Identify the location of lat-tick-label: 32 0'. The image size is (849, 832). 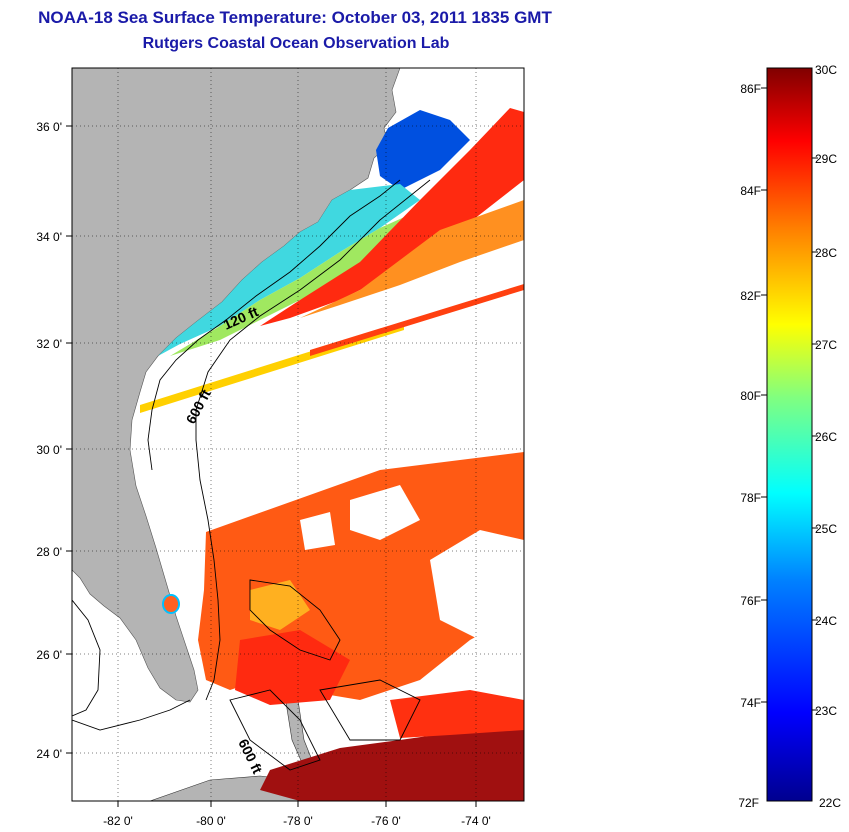
(49, 344).